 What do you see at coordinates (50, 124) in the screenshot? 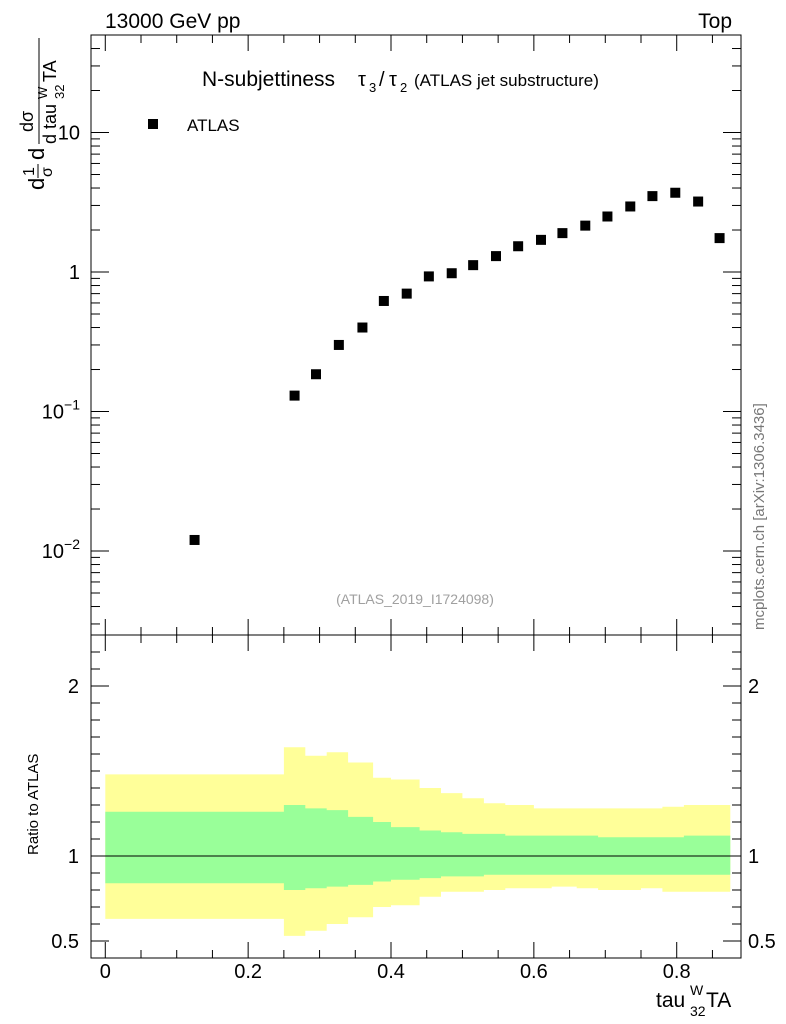
I see `svg-text: d tau` at bounding box center [50, 124].